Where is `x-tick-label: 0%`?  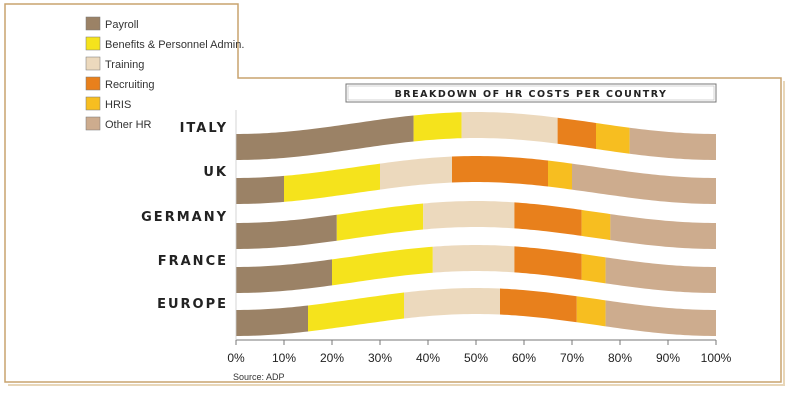
x-tick-label: 0% is located at coordinates (236, 358).